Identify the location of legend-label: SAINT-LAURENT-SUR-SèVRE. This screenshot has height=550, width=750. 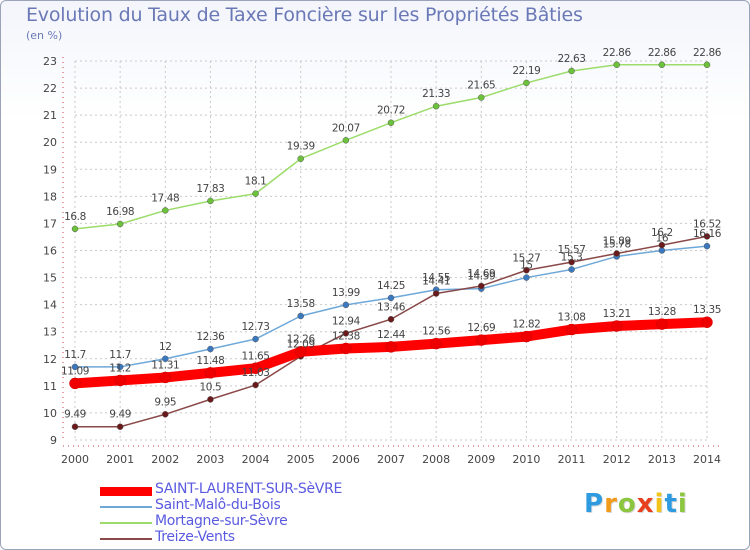
(249, 489).